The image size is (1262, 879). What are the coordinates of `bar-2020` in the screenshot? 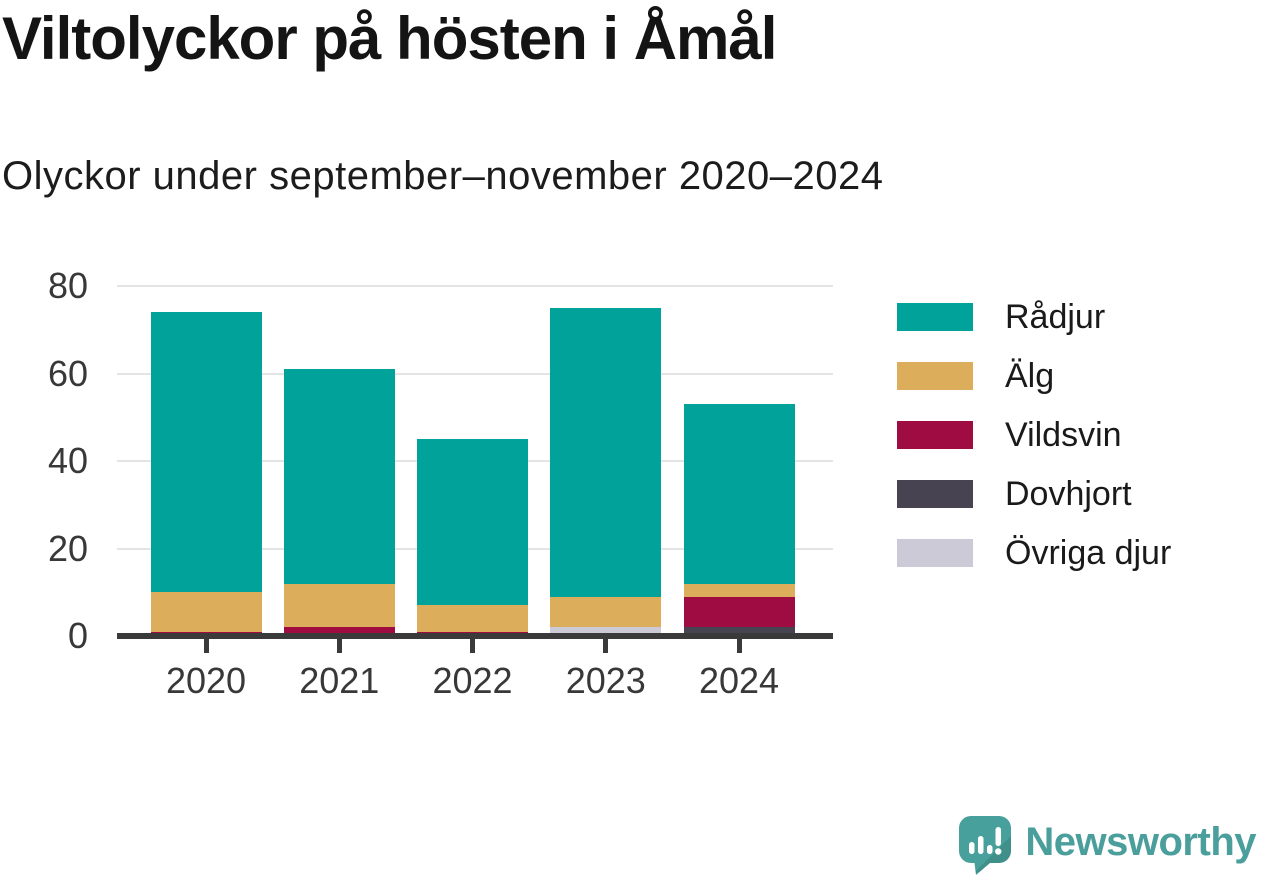 It's located at (206, 474).